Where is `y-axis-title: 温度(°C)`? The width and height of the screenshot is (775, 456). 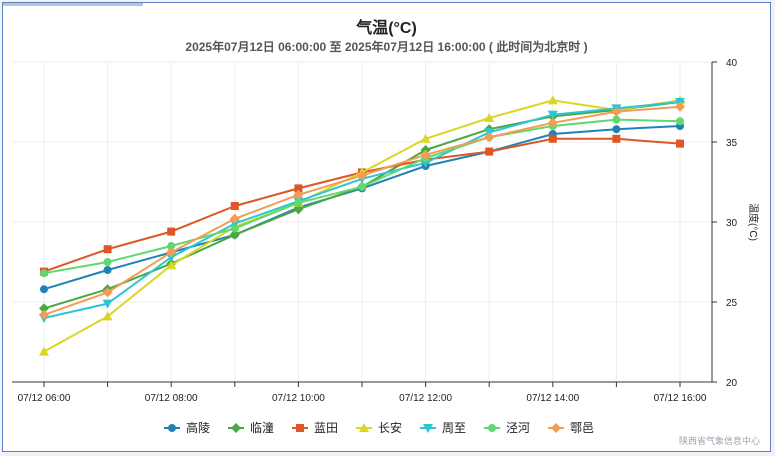 y-axis-title: 温度(°C) is located at coordinates (753, 222).